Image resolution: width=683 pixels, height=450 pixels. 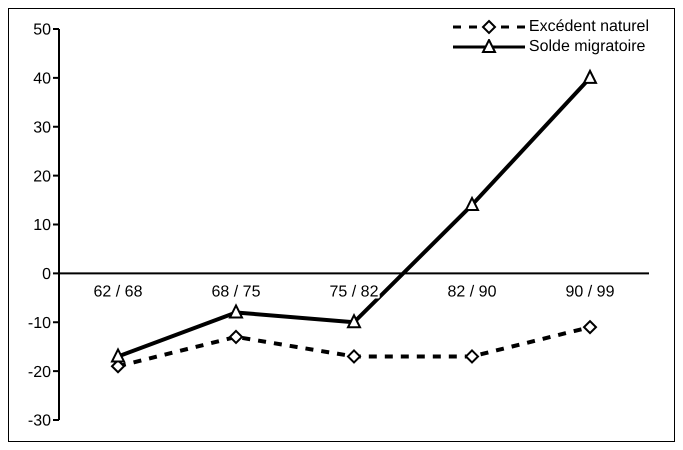 I want to click on x-tick-label: 68 / 75, so click(x=236, y=292).